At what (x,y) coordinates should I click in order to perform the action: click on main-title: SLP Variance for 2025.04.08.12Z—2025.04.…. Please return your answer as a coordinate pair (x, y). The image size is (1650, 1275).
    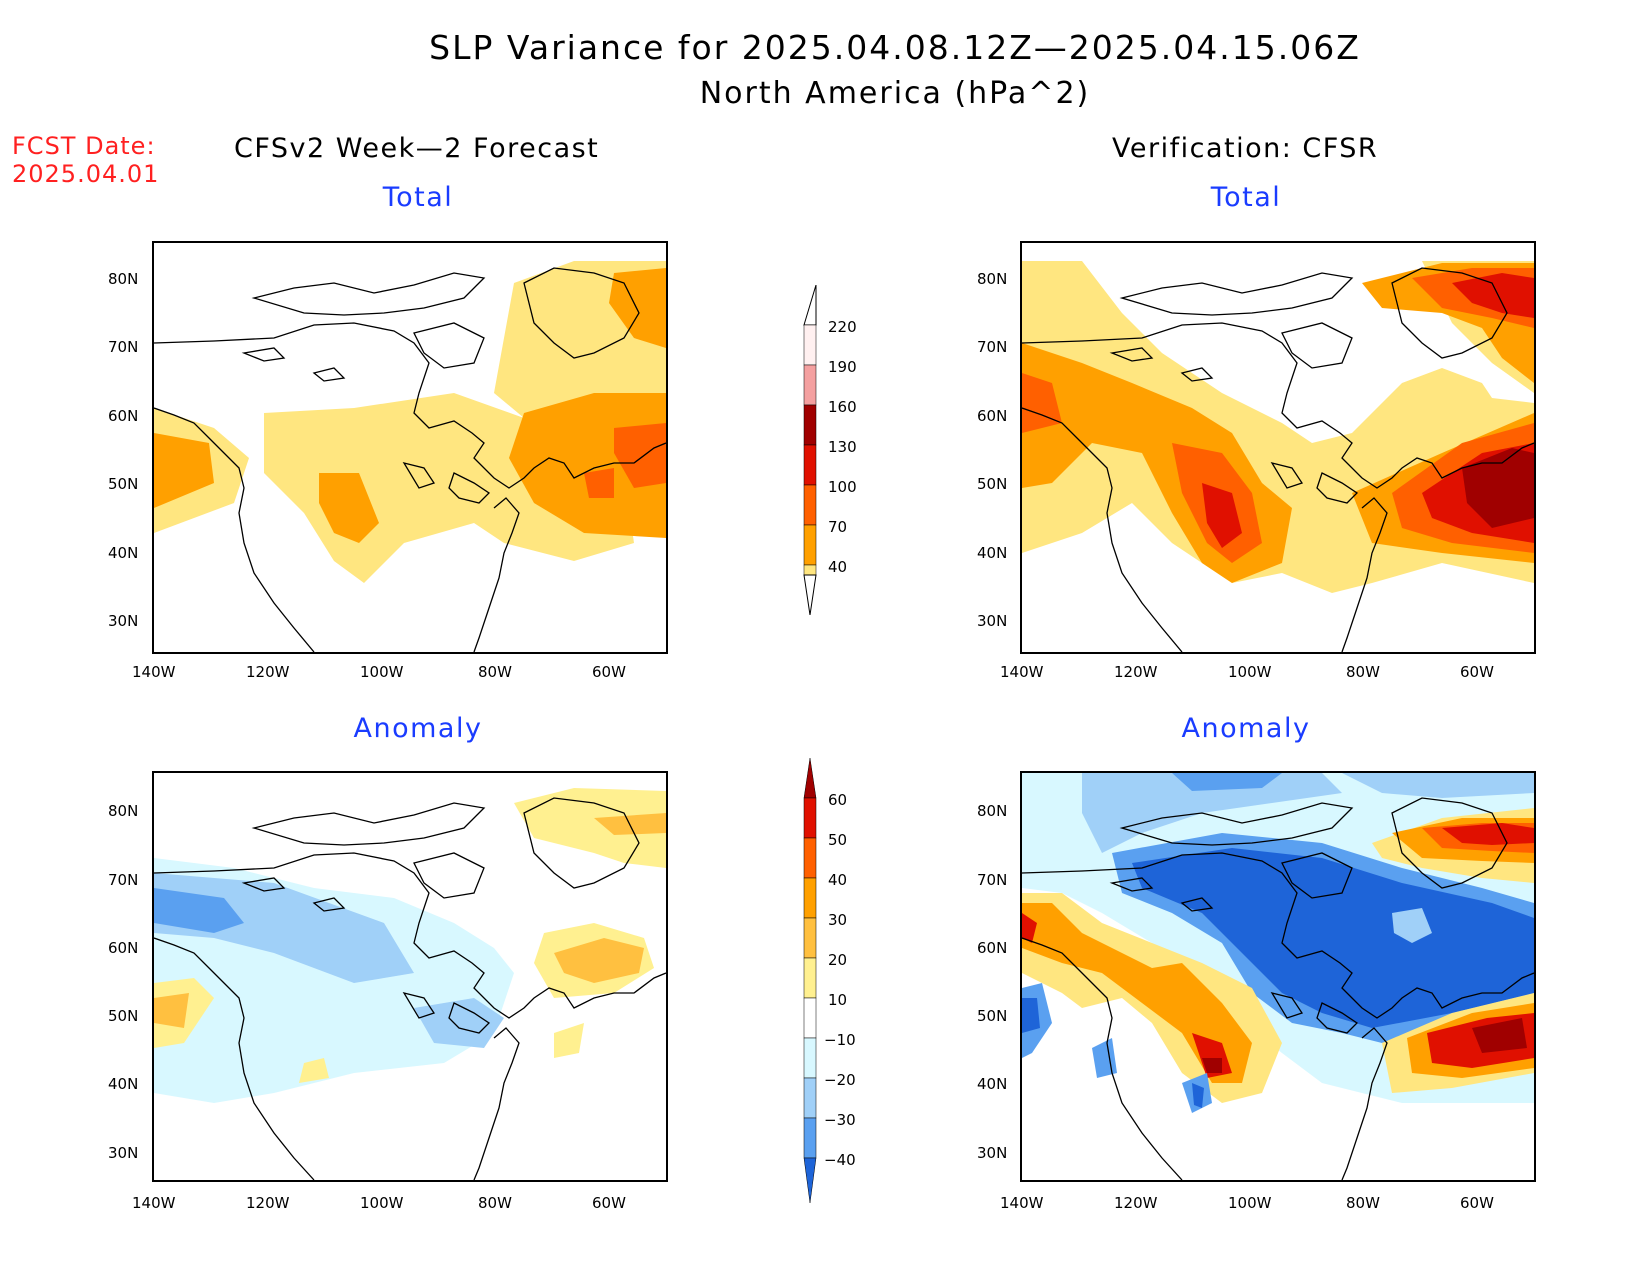
    Looking at the image, I should click on (895, 47).